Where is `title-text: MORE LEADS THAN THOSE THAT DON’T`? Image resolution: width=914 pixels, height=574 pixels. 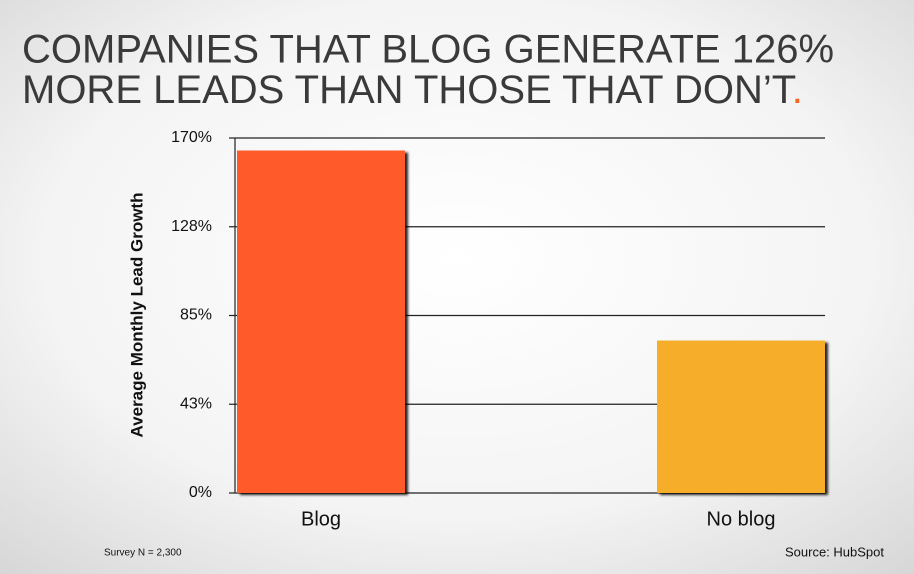
title-text: MORE LEADS THAN THOSE THAT DON’T is located at coordinates (409, 90).